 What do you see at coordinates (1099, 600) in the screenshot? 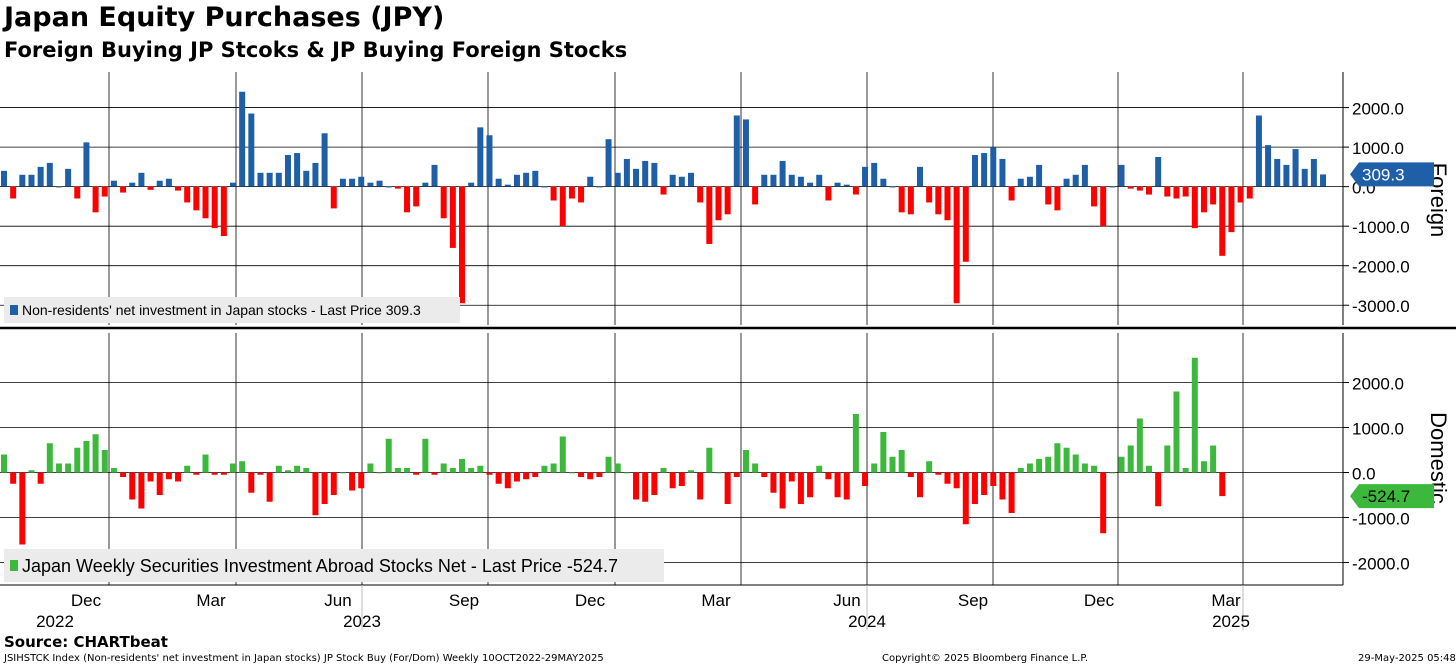
I see `x-month-label: Dec` at bounding box center [1099, 600].